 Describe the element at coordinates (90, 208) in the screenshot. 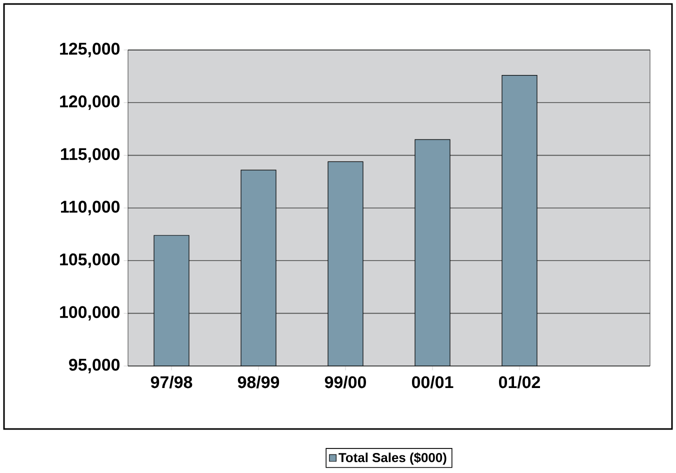

I see `y-tick-label: 110,000` at that location.